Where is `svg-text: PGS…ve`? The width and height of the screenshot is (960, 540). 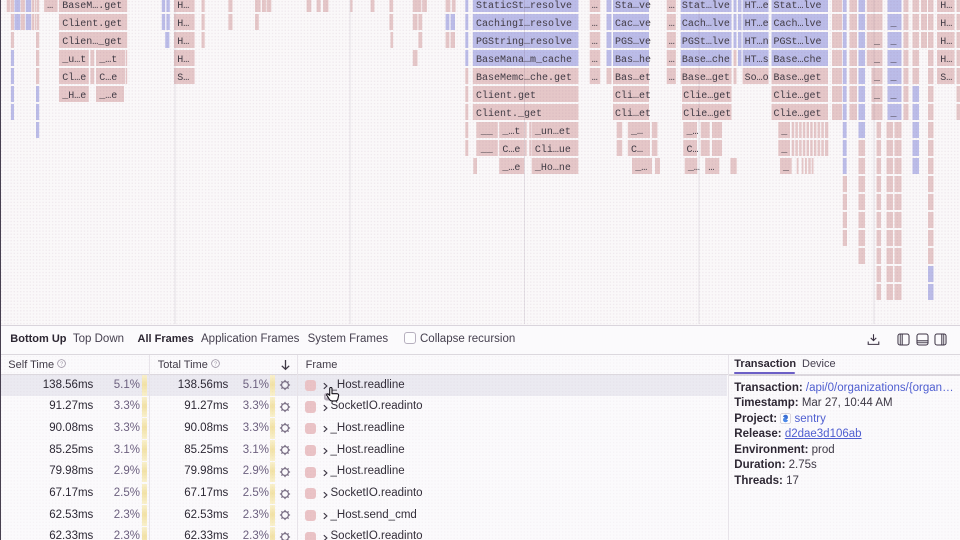
svg-text: PGS…ve is located at coordinates (633, 42).